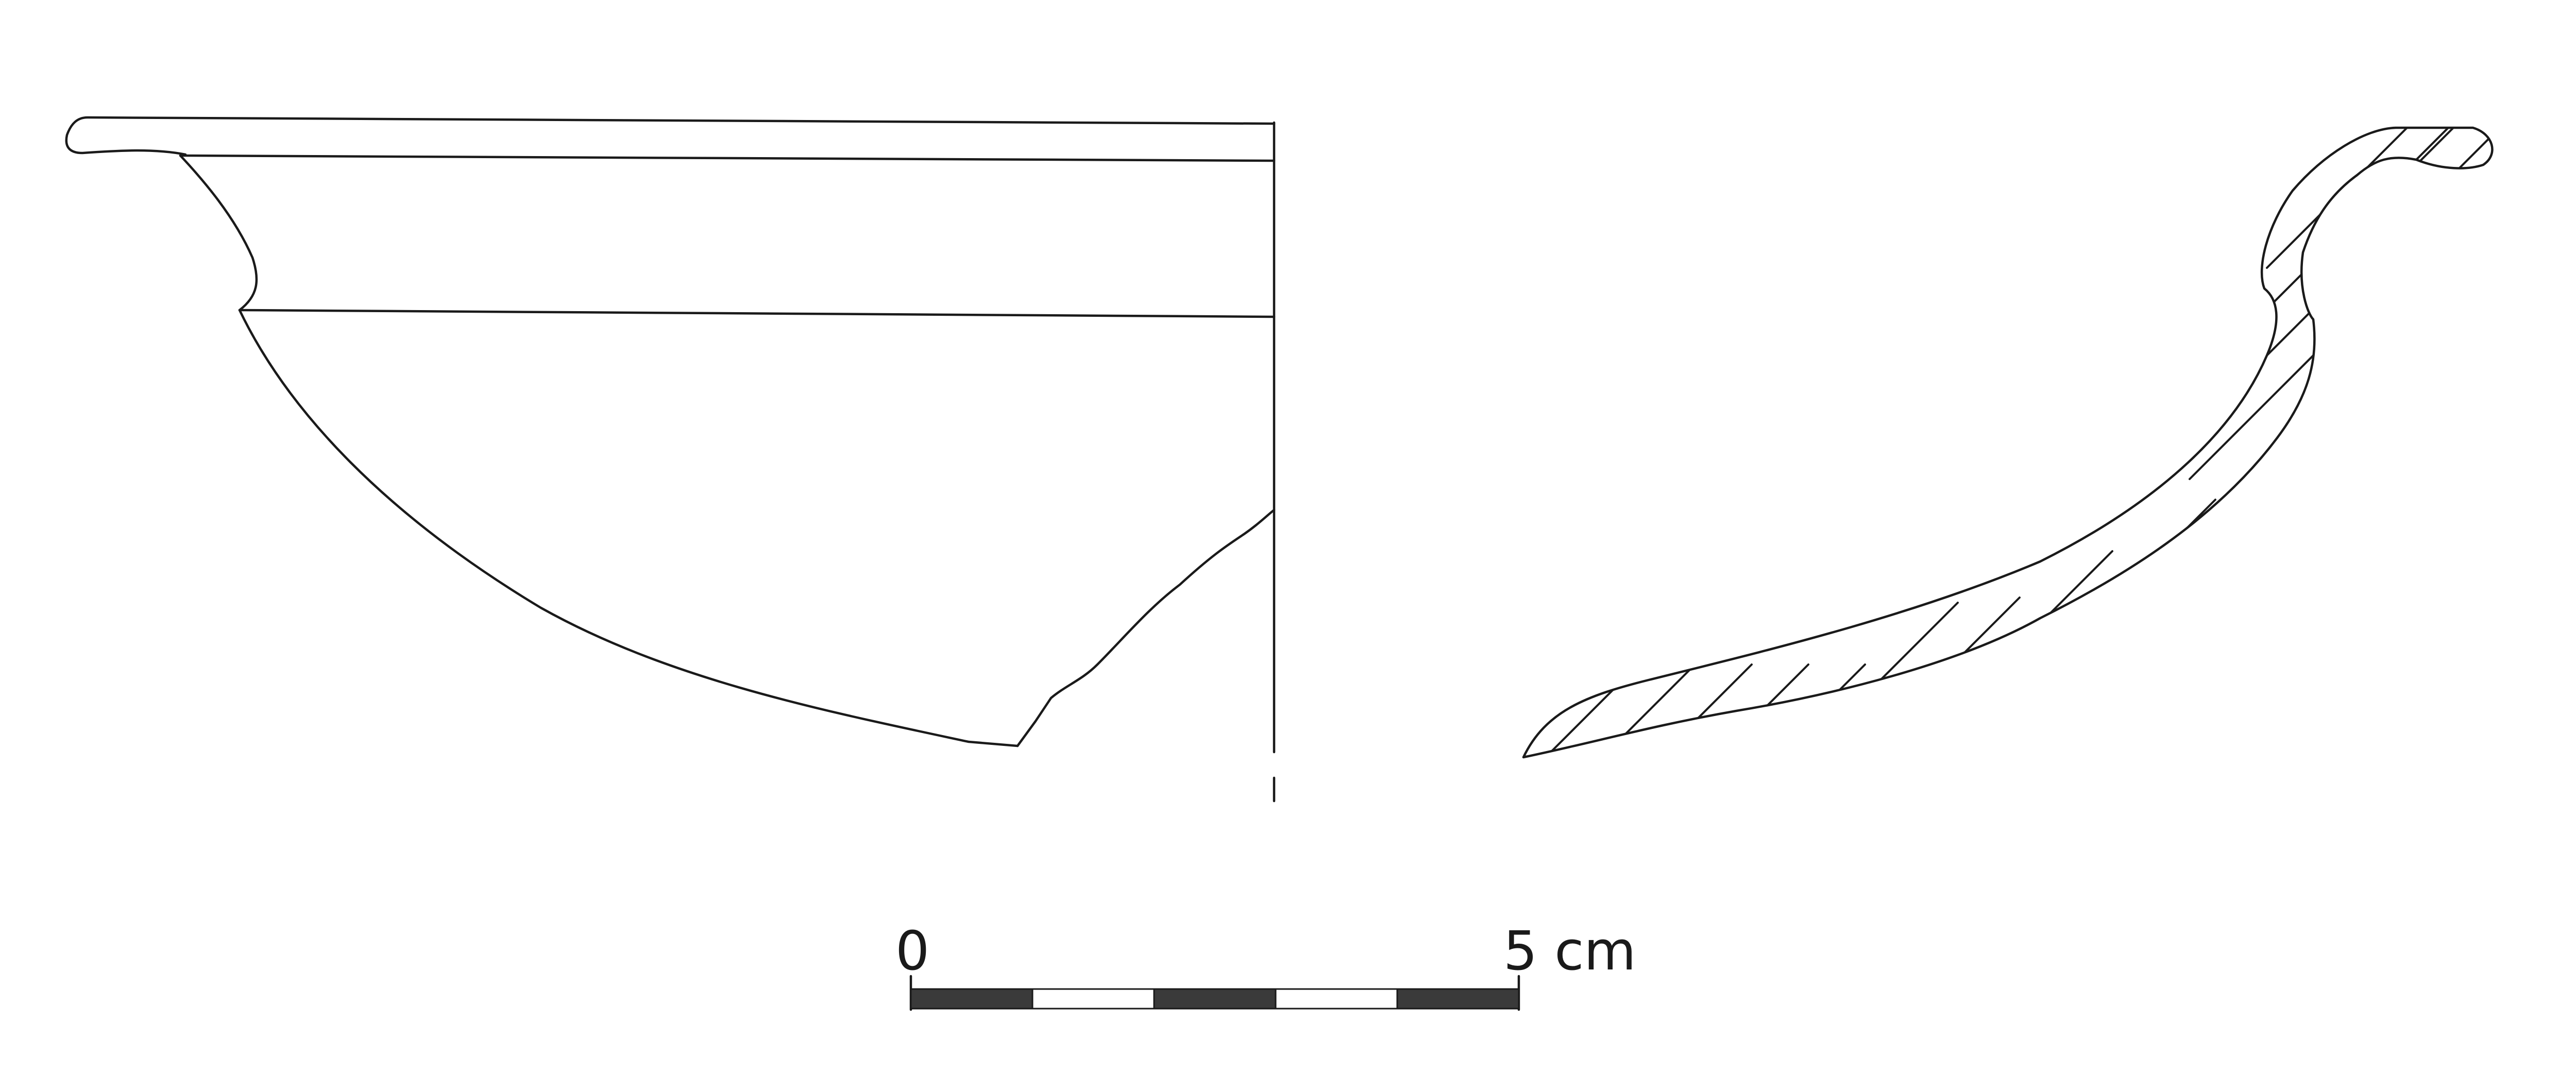 This screenshot has height=1073, width=2576. I want to click on rim-outline, so click(671, 136).